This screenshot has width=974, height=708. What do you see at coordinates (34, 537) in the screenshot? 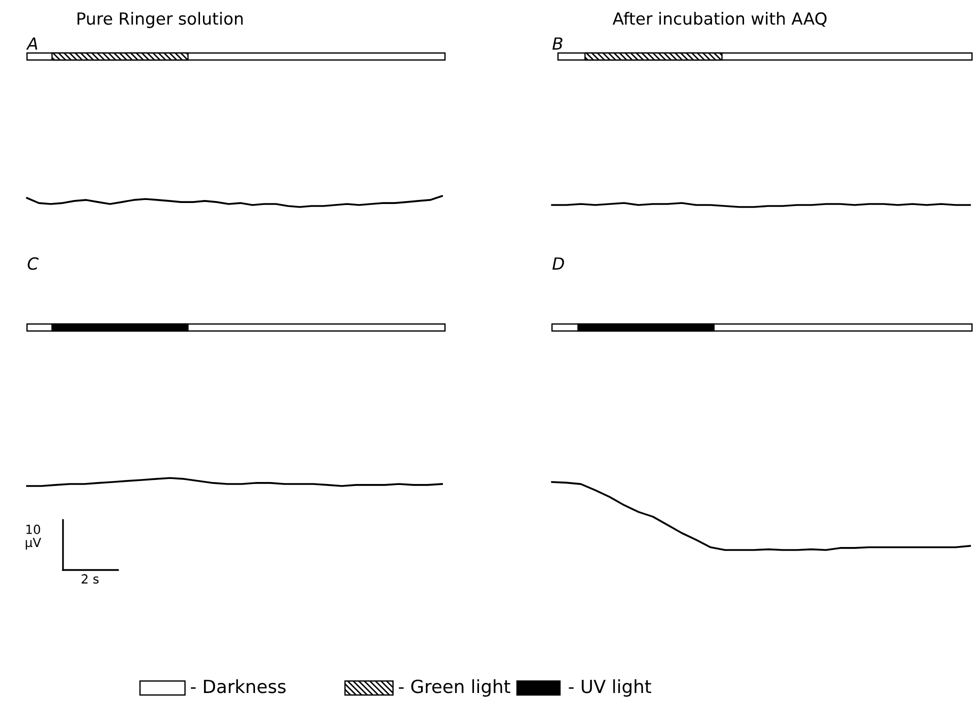
I see `text: 10 µV` at bounding box center [34, 537].